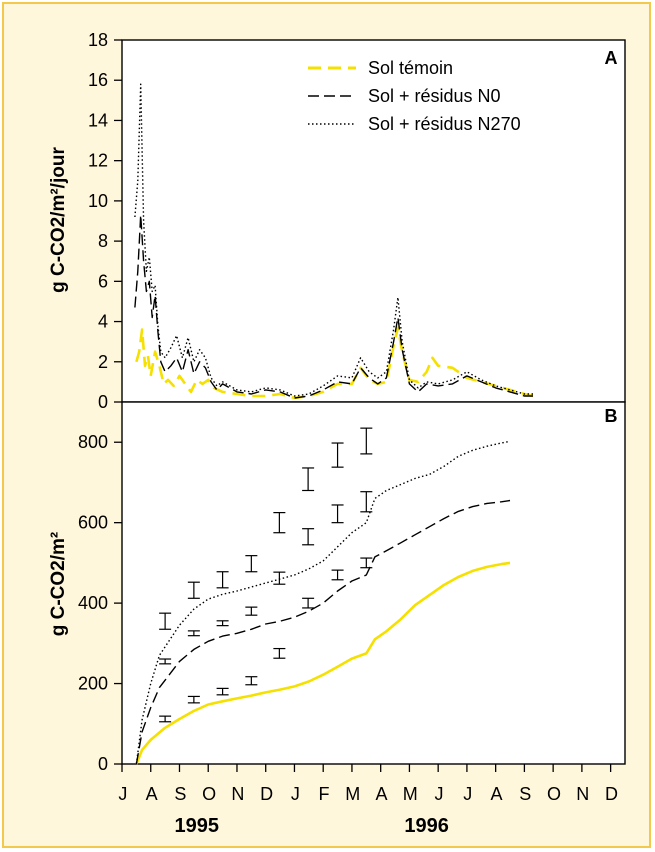 The width and height of the screenshot is (655, 852). What do you see at coordinates (98, 201) in the screenshot?
I see `panel-a-y-tick-label: 10` at bounding box center [98, 201].